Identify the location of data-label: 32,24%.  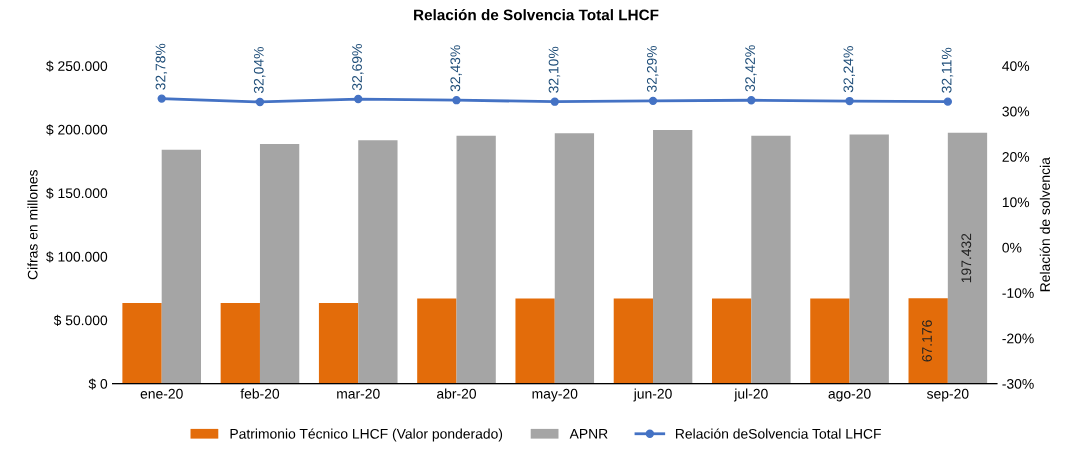
(849, 69).